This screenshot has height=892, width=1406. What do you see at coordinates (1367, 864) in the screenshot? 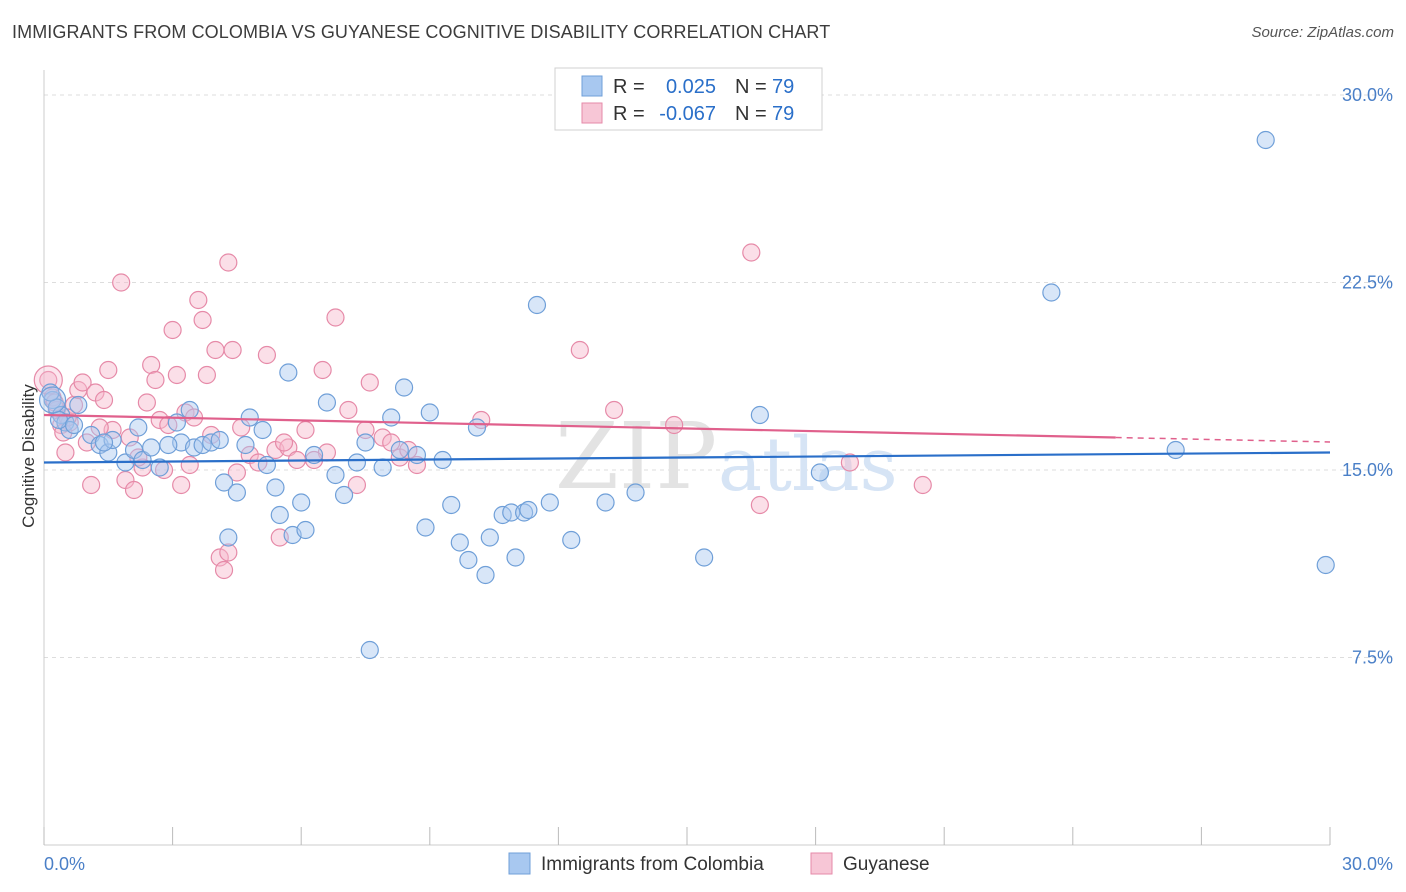
I see `x-tick-label-max: 30.0%` at bounding box center [1367, 864].